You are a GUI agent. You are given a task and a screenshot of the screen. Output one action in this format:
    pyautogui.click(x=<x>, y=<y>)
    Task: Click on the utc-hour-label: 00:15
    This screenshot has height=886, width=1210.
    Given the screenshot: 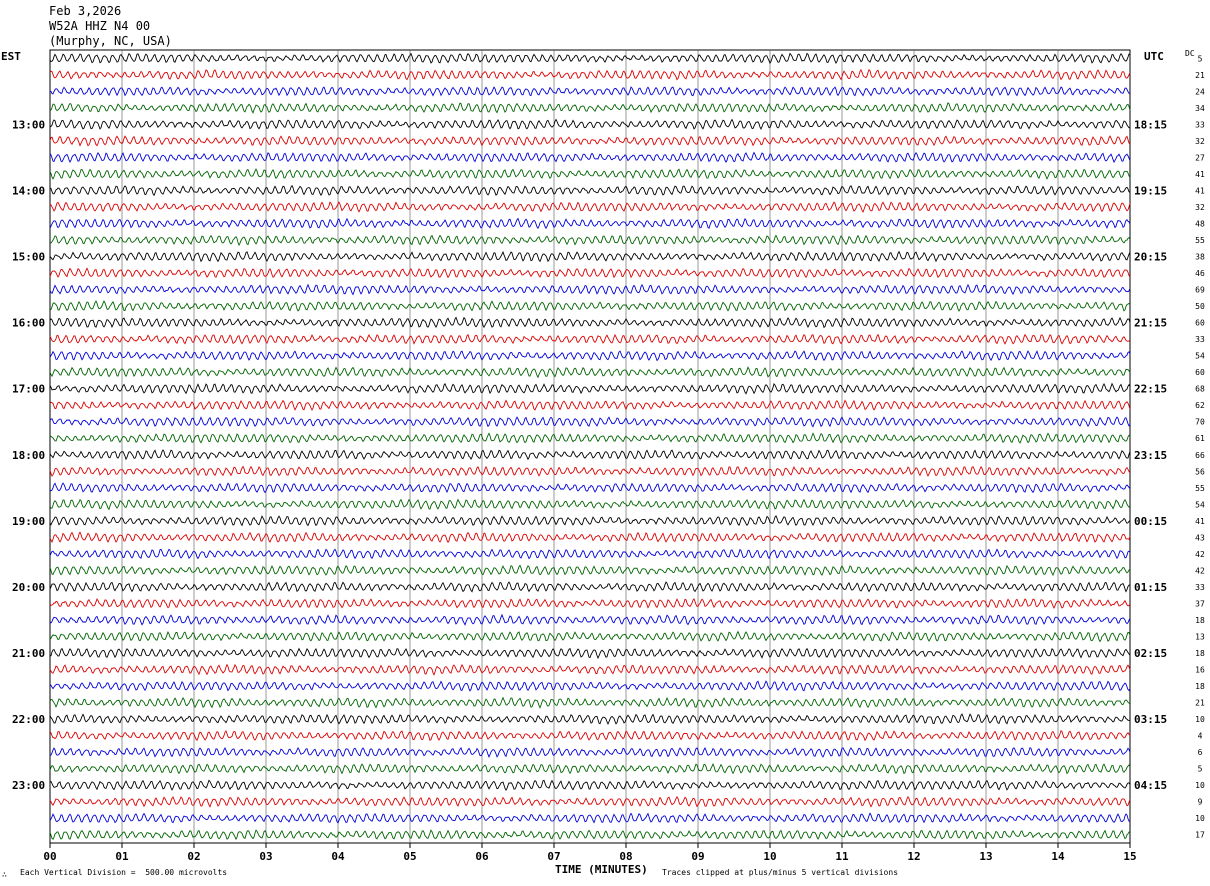 What is the action you would take?
    pyautogui.click(x=1150, y=521)
    